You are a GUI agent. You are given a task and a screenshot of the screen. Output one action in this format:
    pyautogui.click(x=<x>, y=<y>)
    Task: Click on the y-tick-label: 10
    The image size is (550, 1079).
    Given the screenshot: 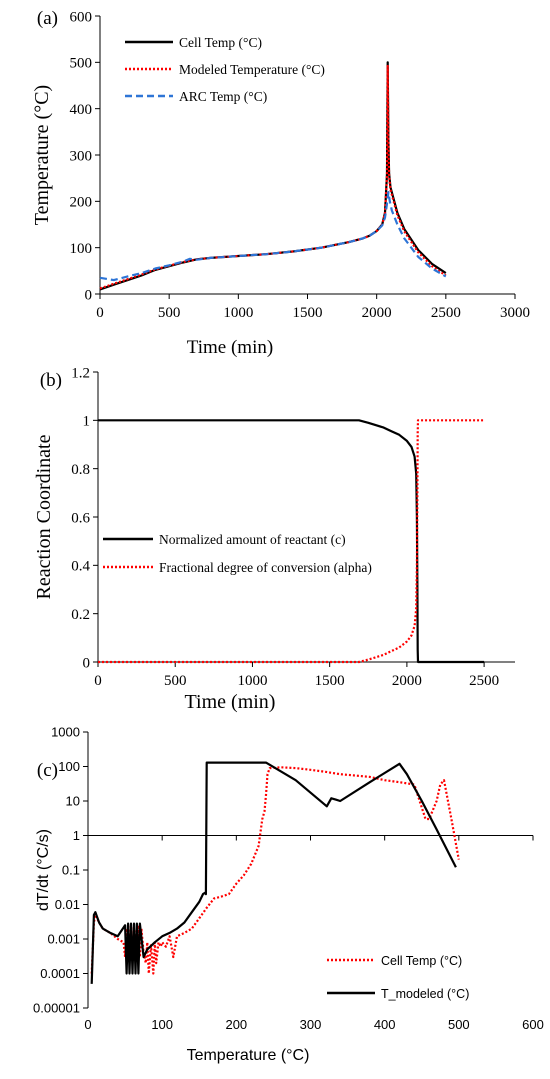 What is the action you would take?
    pyautogui.click(x=73, y=801)
    